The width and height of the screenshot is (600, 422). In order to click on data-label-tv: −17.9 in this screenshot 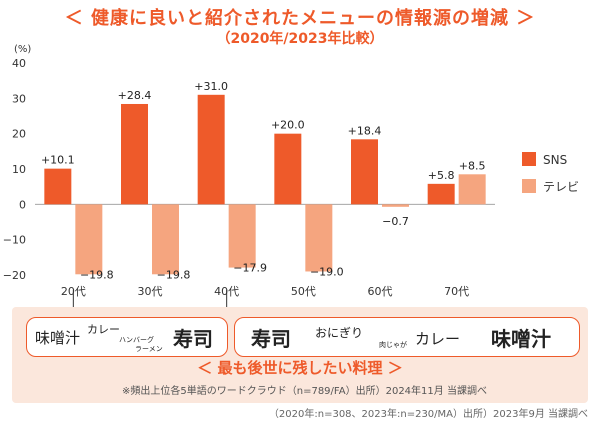, I will do `click(250, 268)`.